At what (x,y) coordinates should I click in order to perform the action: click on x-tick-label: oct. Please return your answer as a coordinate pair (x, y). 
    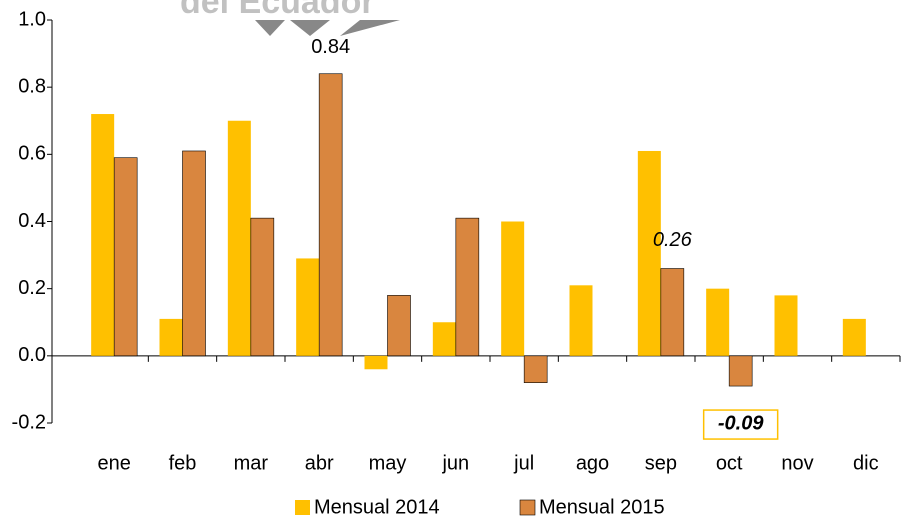
    Looking at the image, I should click on (729, 463).